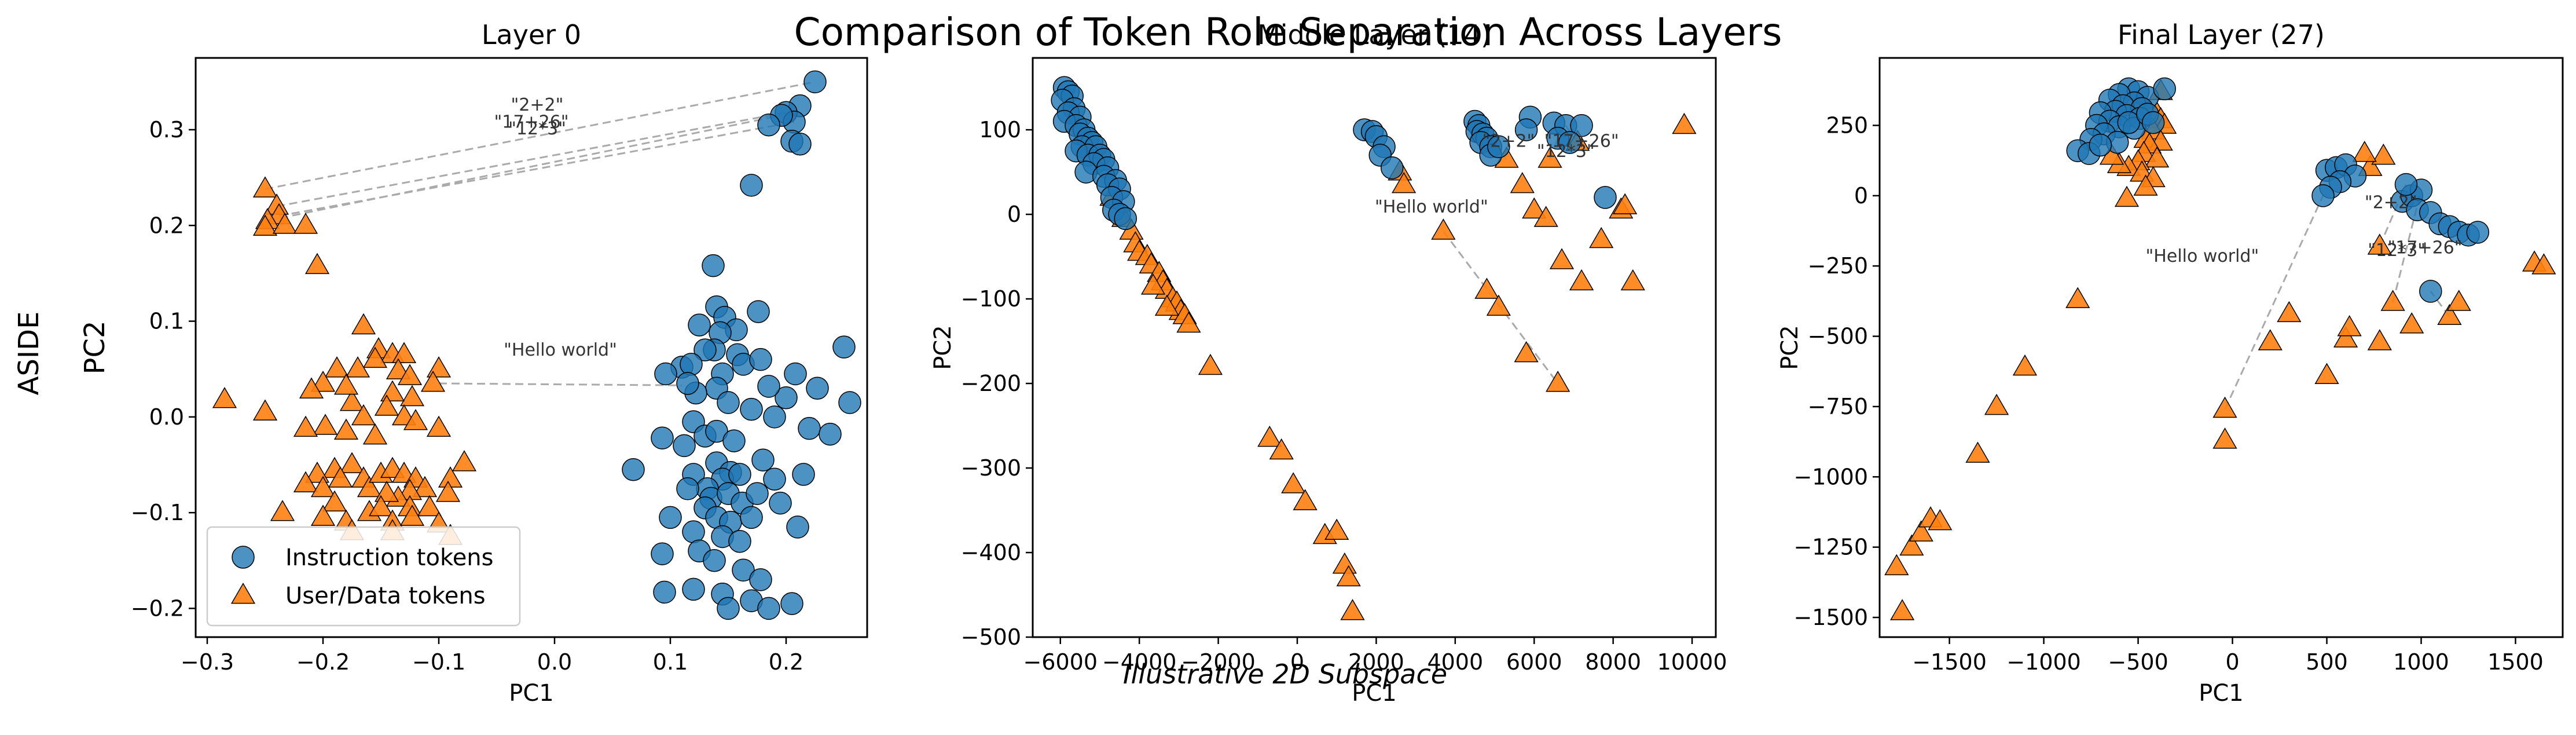  I want to click on y-tick-label: −1500, so click(1830, 617).